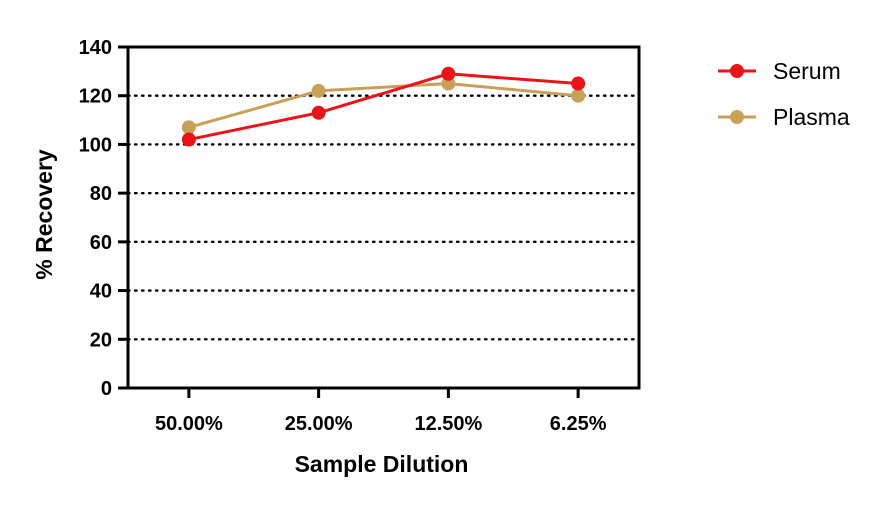 This screenshot has width=892, height=505. What do you see at coordinates (103, 218) in the screenshot?
I see `y-axis: 0 20 40 60 80 100 120 140` at bounding box center [103, 218].